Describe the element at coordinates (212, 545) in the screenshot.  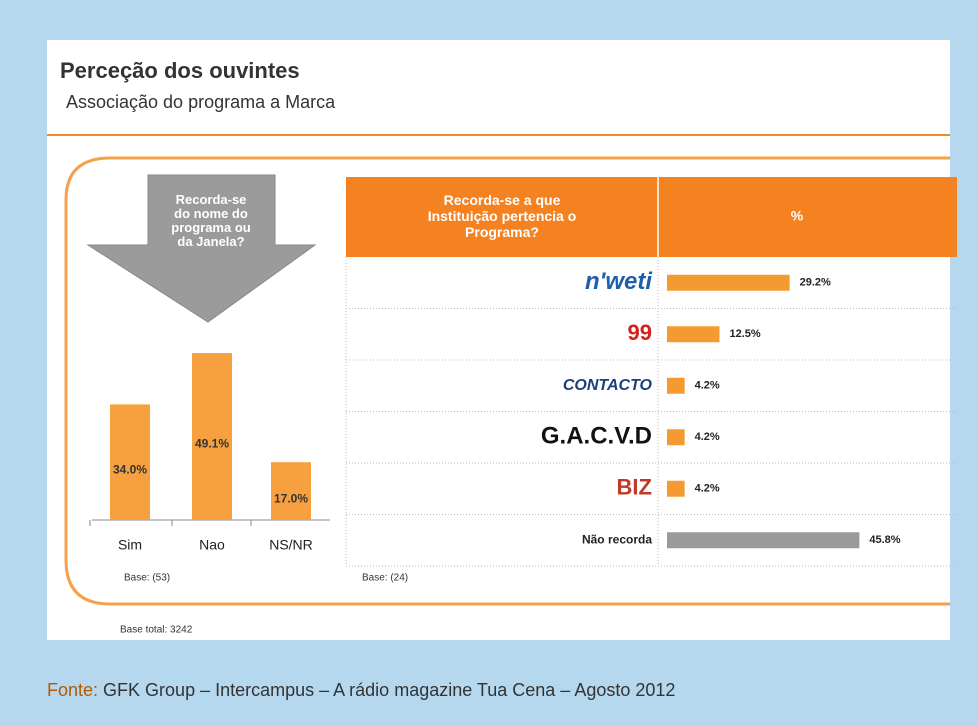
I see `x-tick-label: Nao` at that location.